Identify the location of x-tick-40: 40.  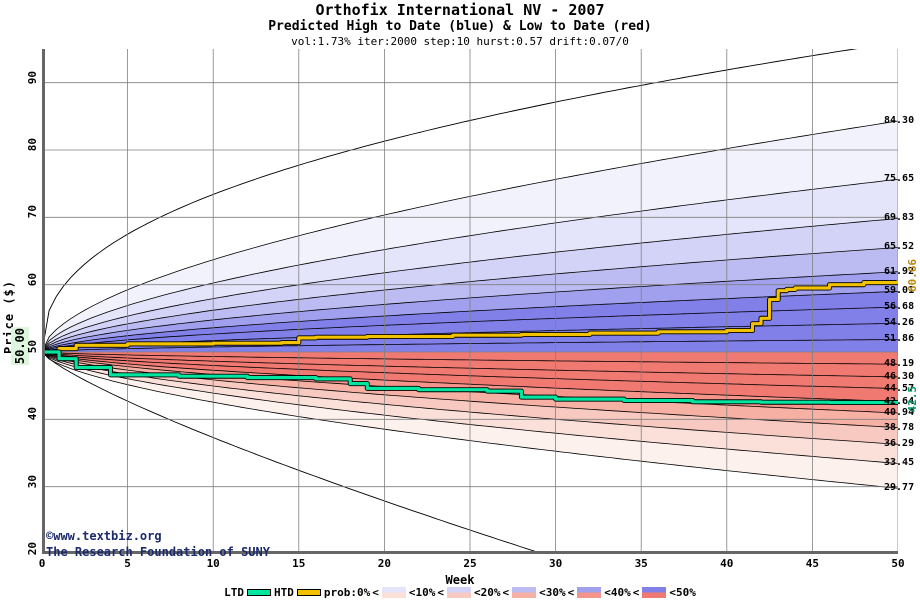
(727, 563).